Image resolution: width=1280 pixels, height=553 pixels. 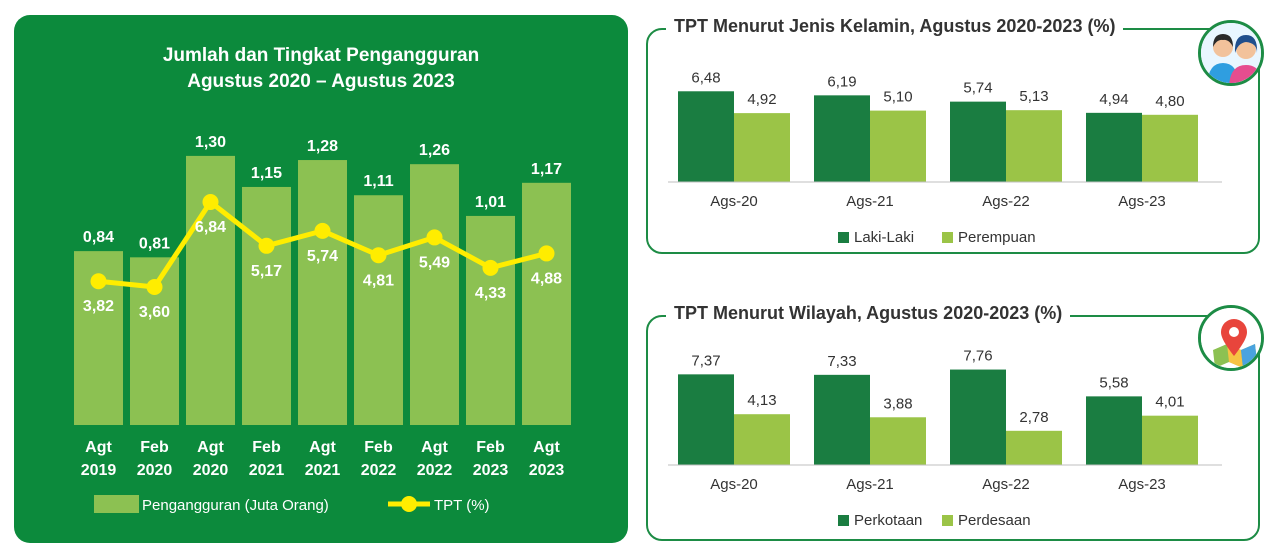 I want to click on bar-value-label: 6,48, so click(x=705, y=77).